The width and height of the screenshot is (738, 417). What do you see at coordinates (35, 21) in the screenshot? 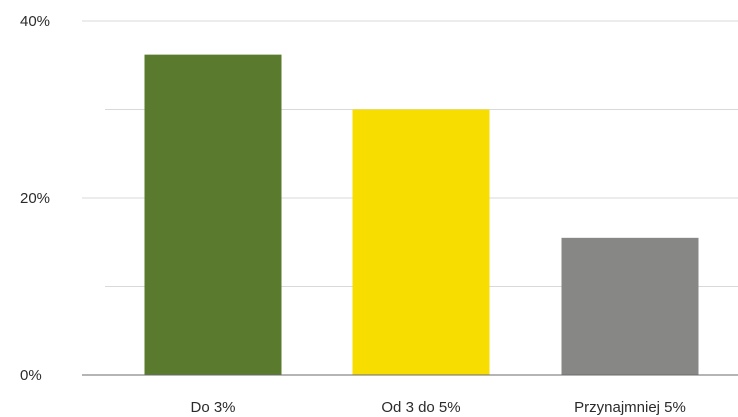
I see `y-tick-label: 40%` at bounding box center [35, 21].